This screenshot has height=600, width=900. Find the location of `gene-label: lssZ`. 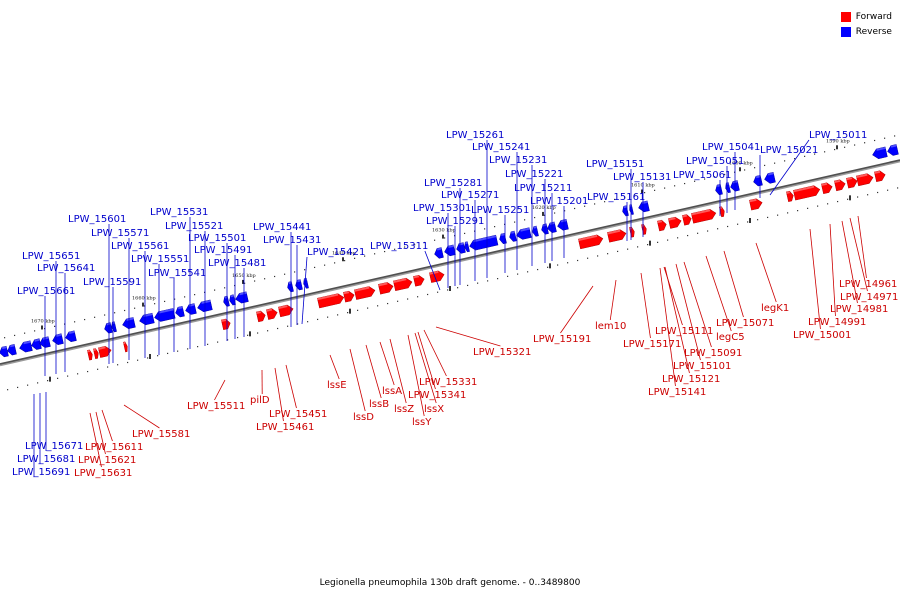

gene-label: lssZ is located at coordinates (404, 409).